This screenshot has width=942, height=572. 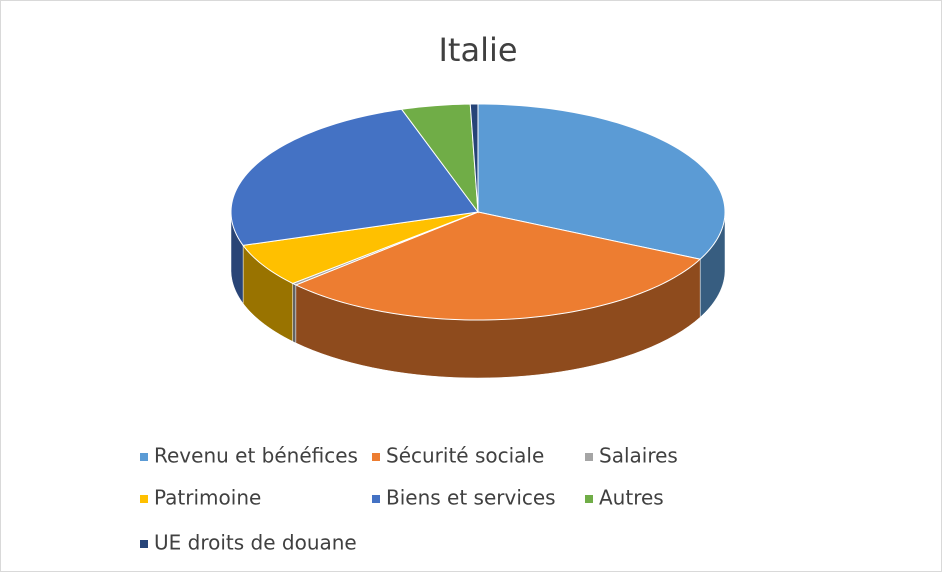 I want to click on legend-label: Sécurité sociale, so click(x=465, y=456).